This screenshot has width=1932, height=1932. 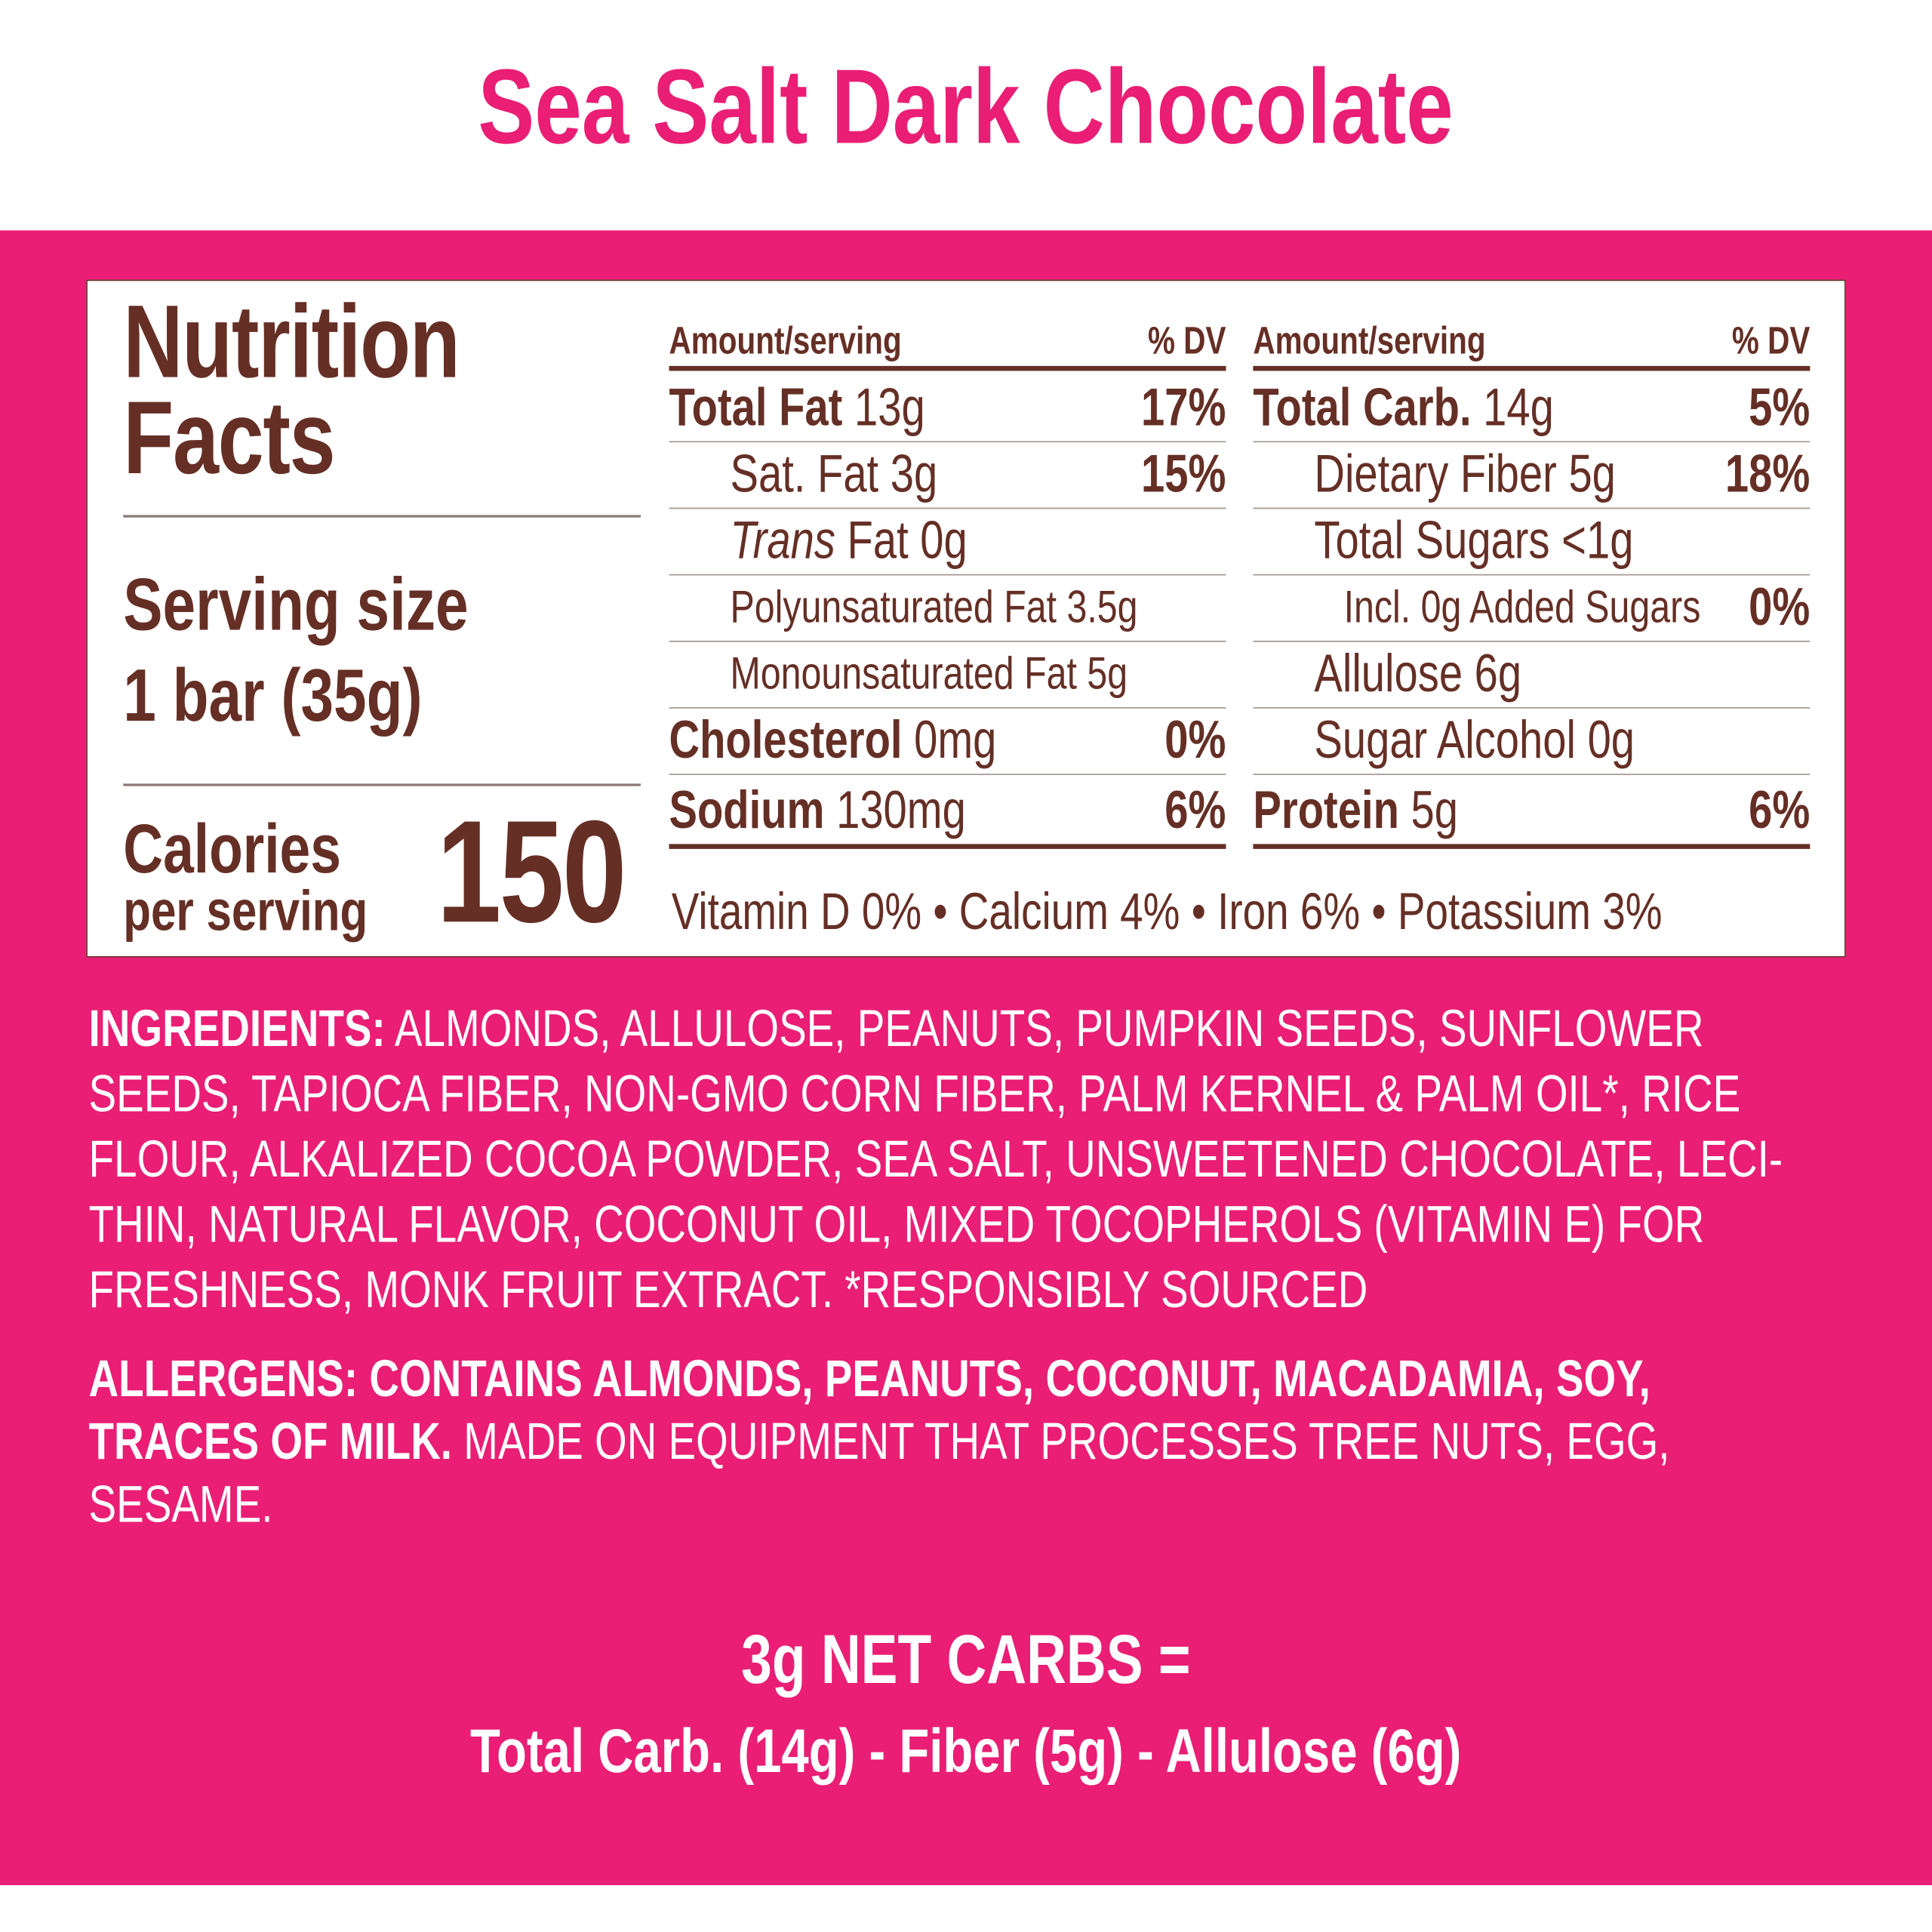 I want to click on row-added-sugars: Incl. 0g Added Sugars 0%, so click(x=1531, y=608).